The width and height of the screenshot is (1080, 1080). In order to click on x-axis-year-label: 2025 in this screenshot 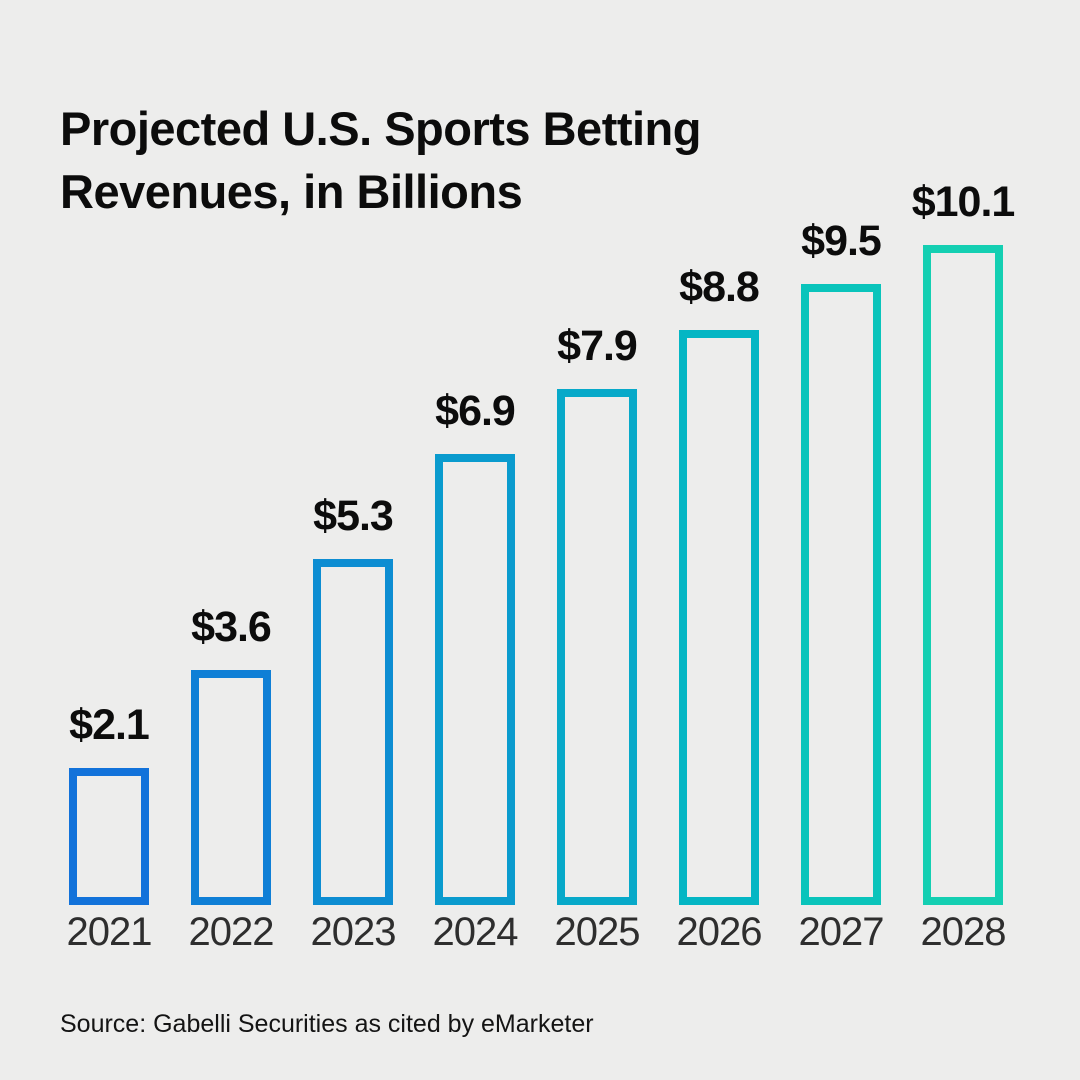, I will do `click(597, 932)`.